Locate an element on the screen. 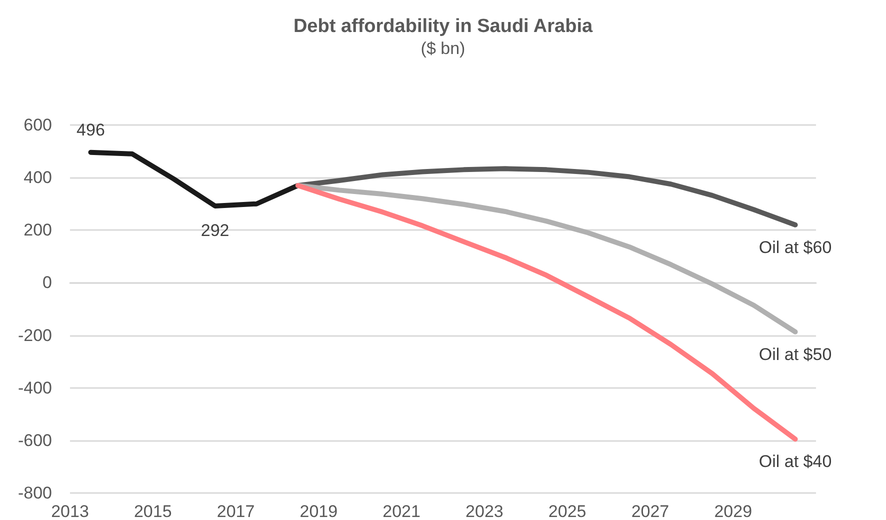  y-tick-label: -200 is located at coordinates (35, 335).